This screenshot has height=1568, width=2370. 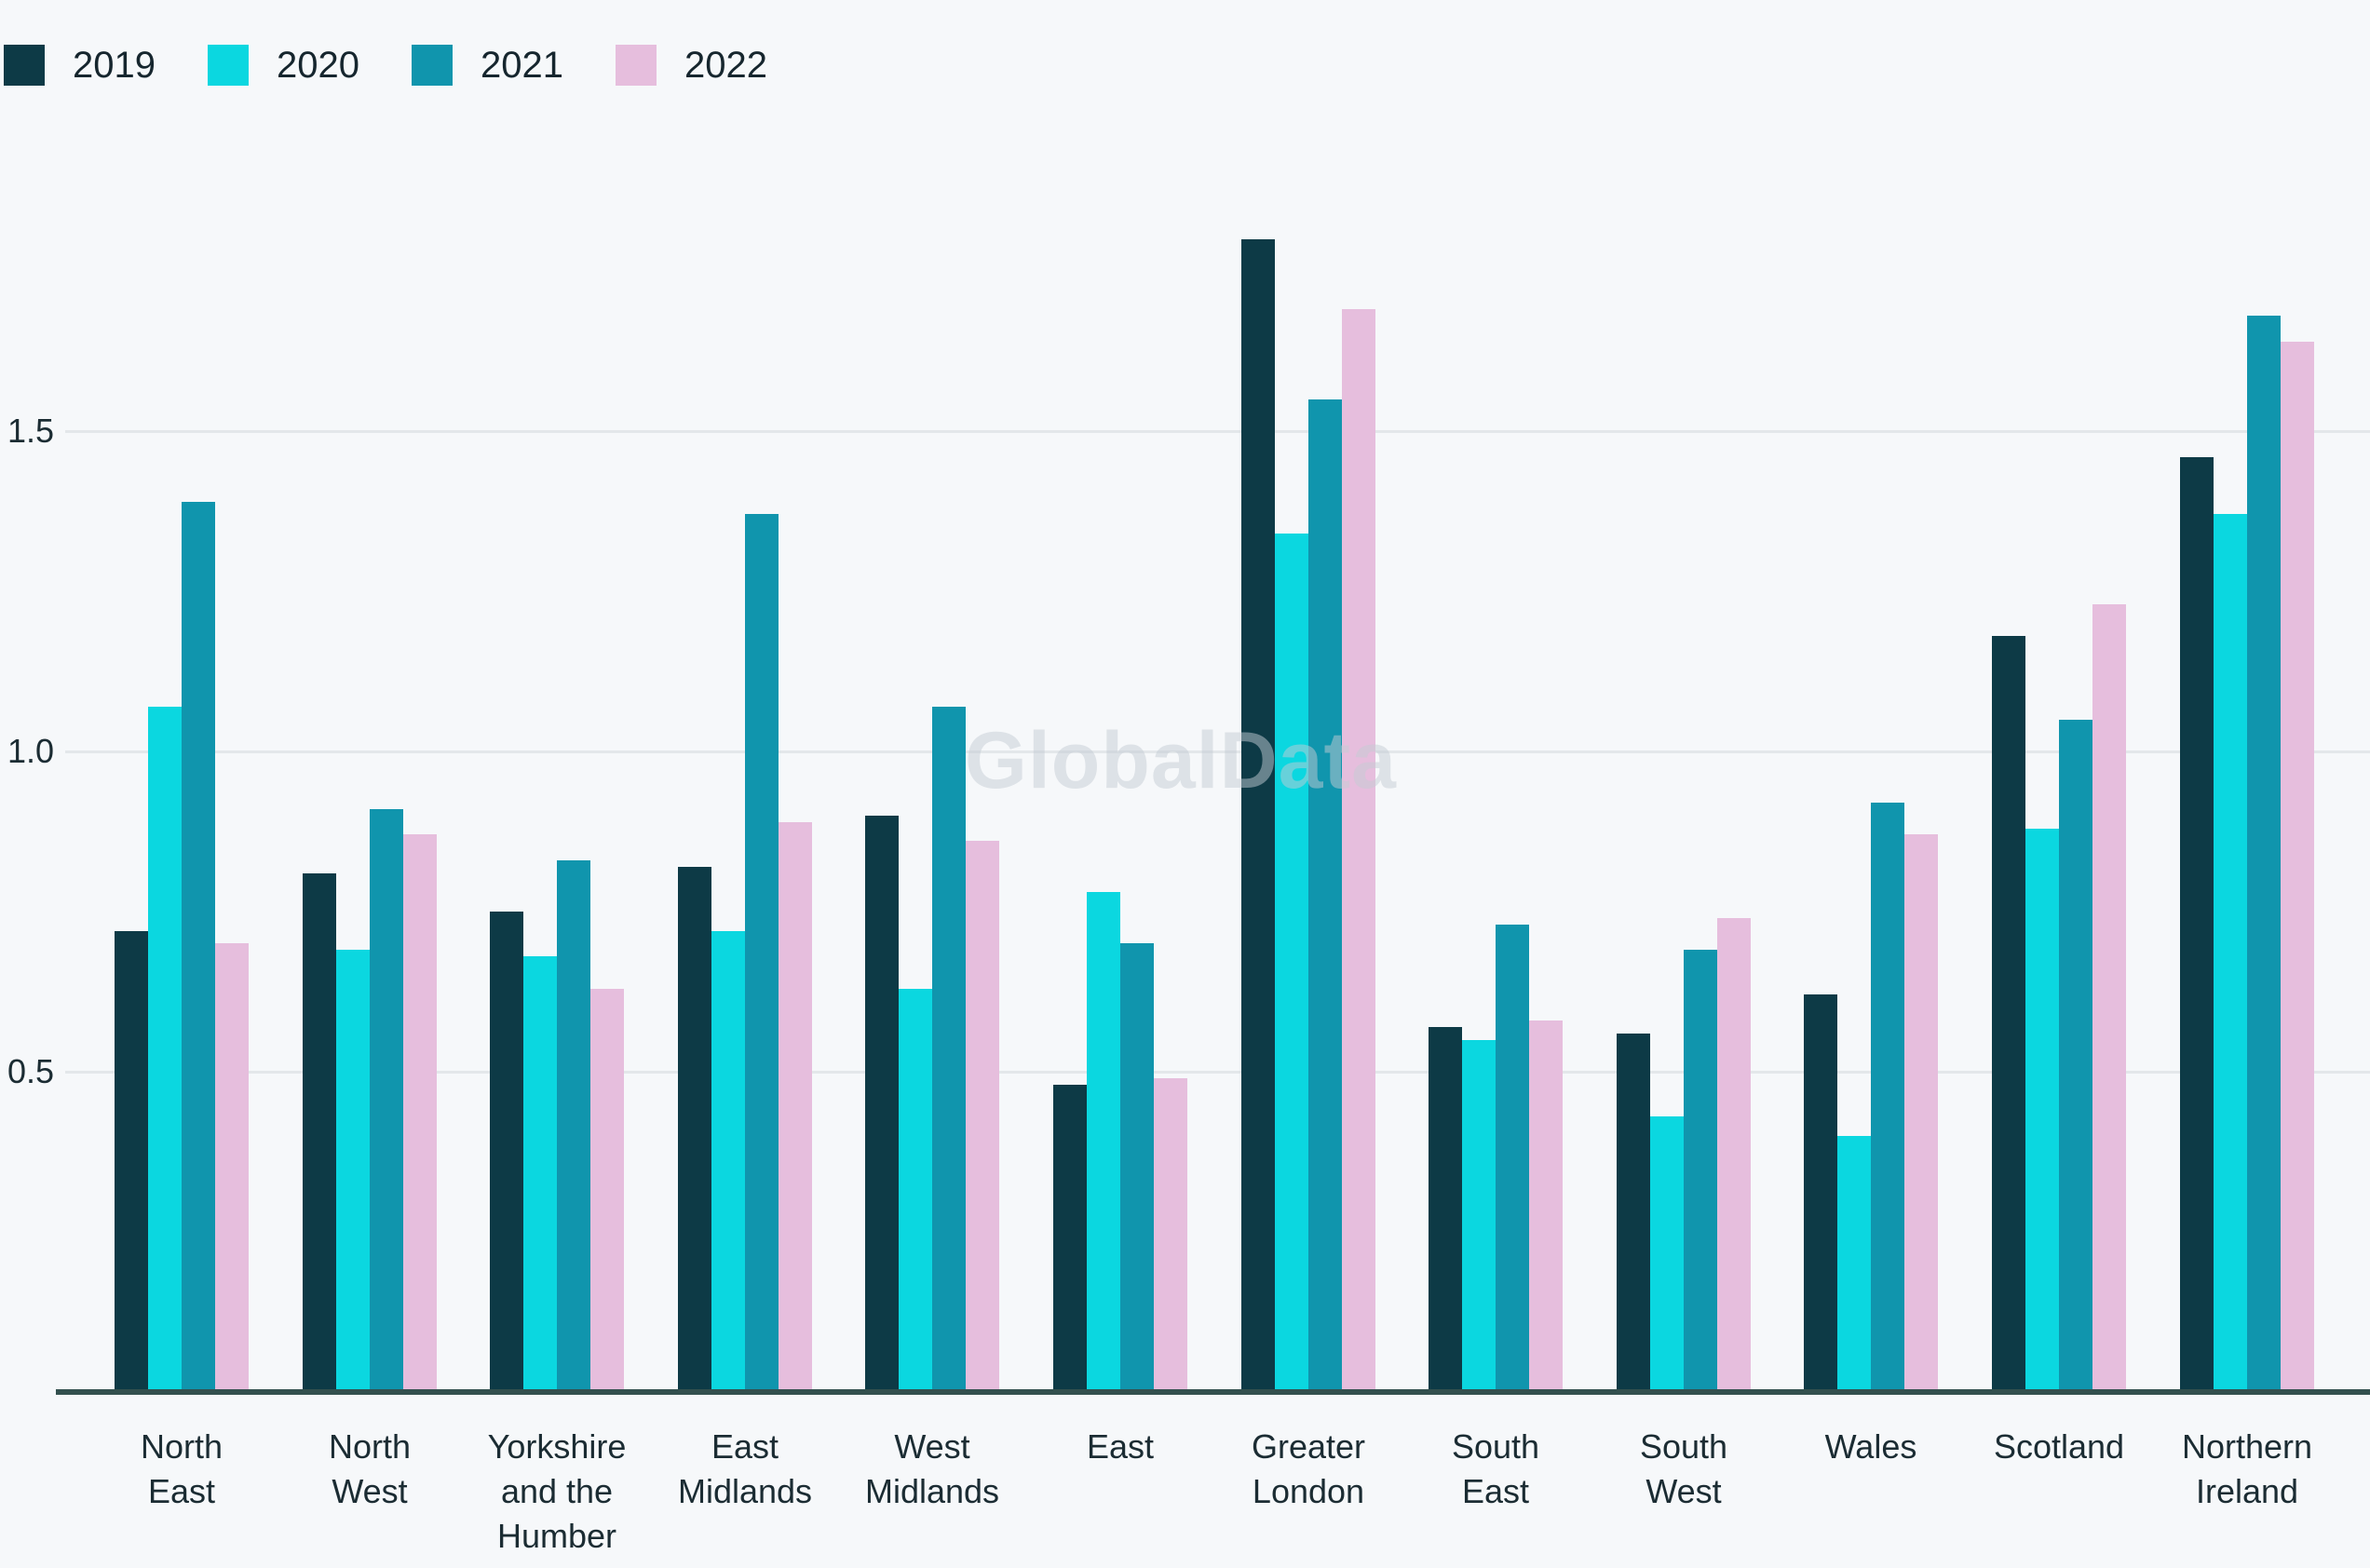 I want to click on x-axis-label-east: East, so click(x=1120, y=1446).